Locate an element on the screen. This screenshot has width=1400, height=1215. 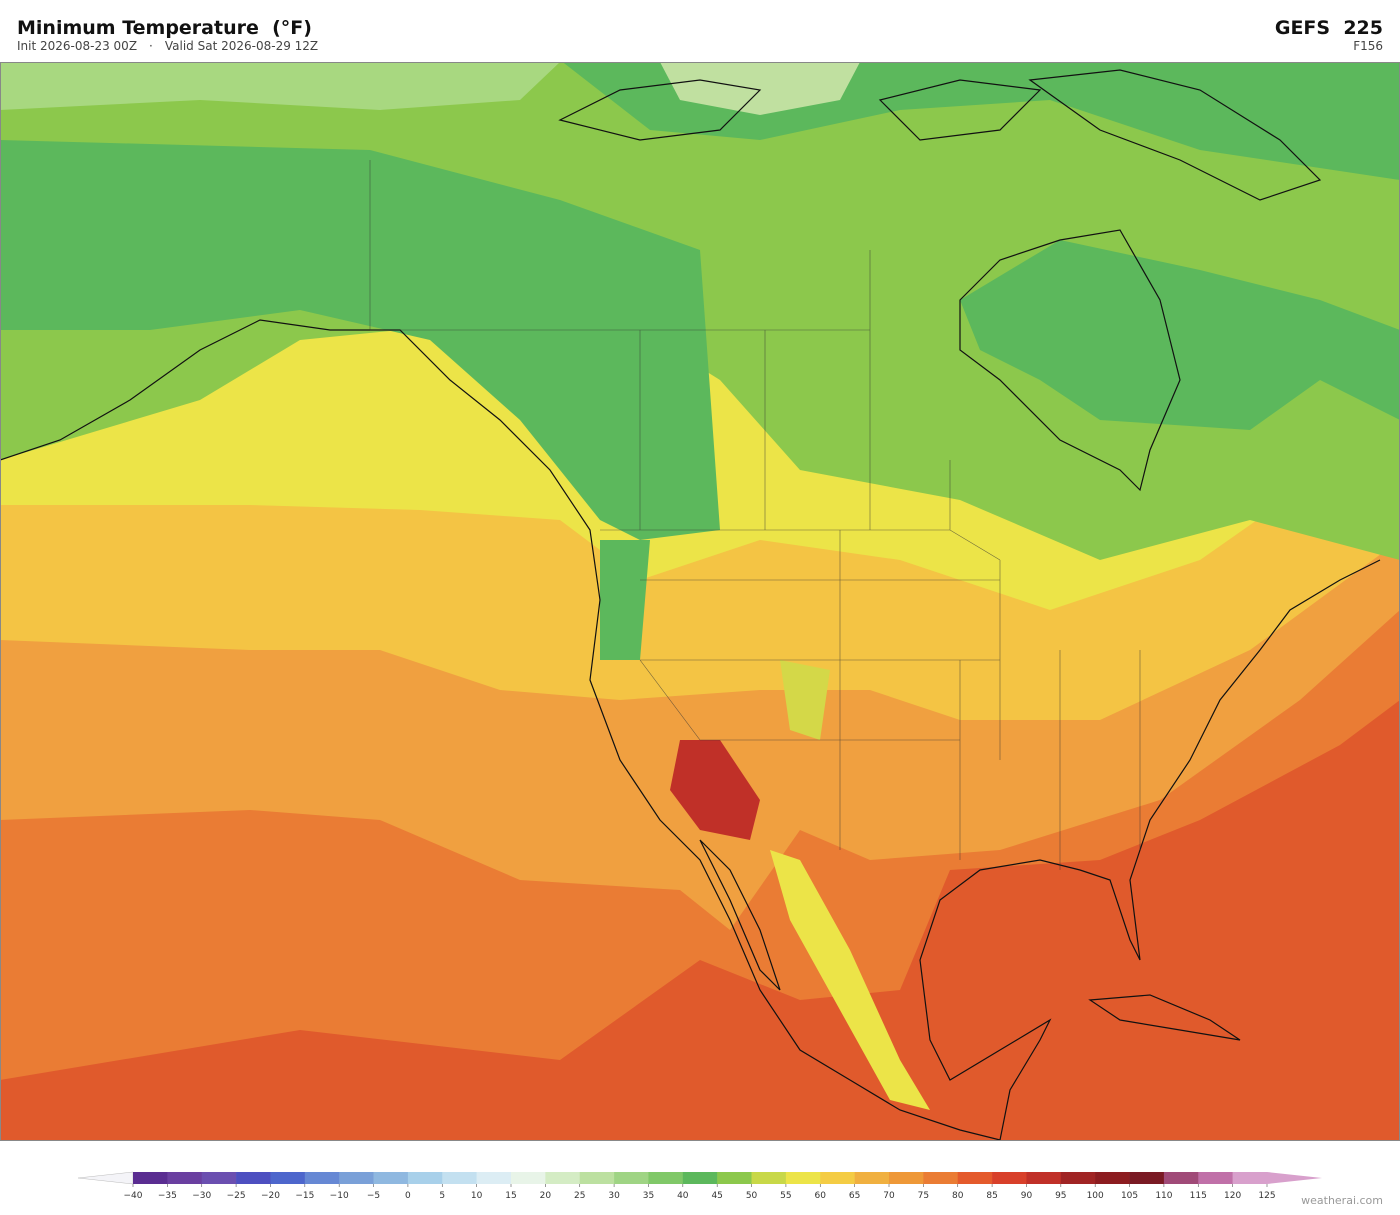
init: Init 2026-08-23 00Z is located at coordinates (77, 46).